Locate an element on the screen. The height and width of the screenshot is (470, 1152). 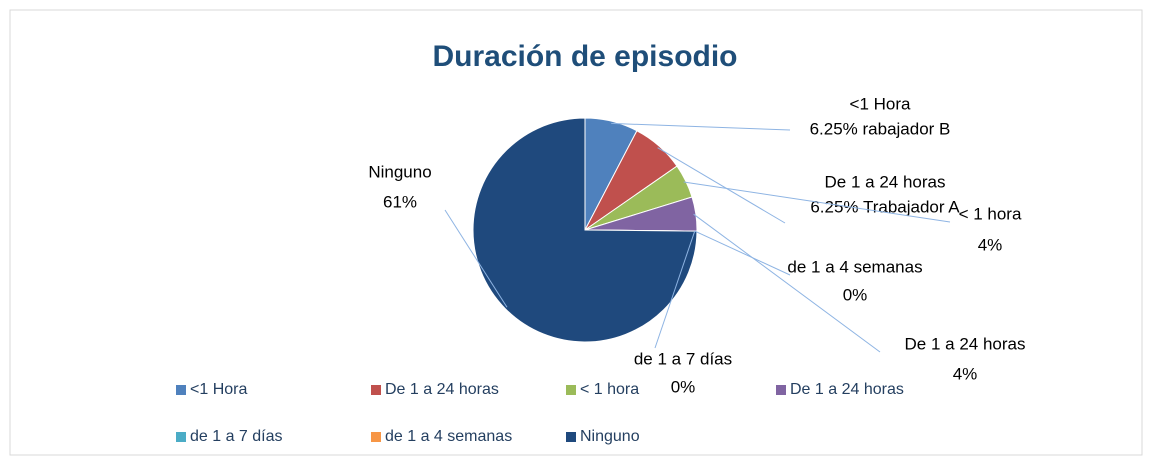
legend-label: Ninguno is located at coordinates (610, 436).